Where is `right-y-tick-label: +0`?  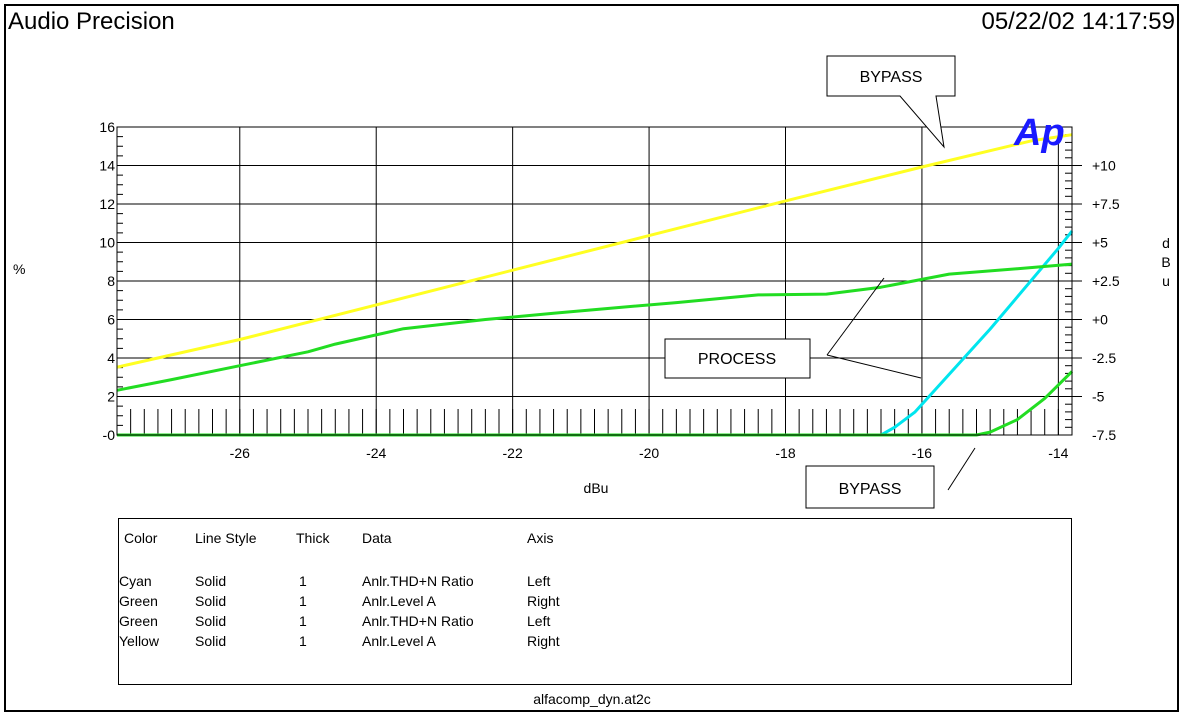
right-y-tick-label: +0 is located at coordinates (1100, 320).